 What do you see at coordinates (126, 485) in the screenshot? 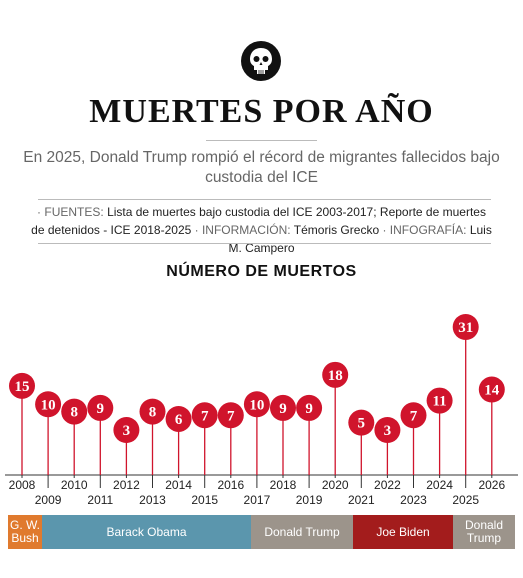
I see `x-tick-label: 2012` at bounding box center [126, 485].